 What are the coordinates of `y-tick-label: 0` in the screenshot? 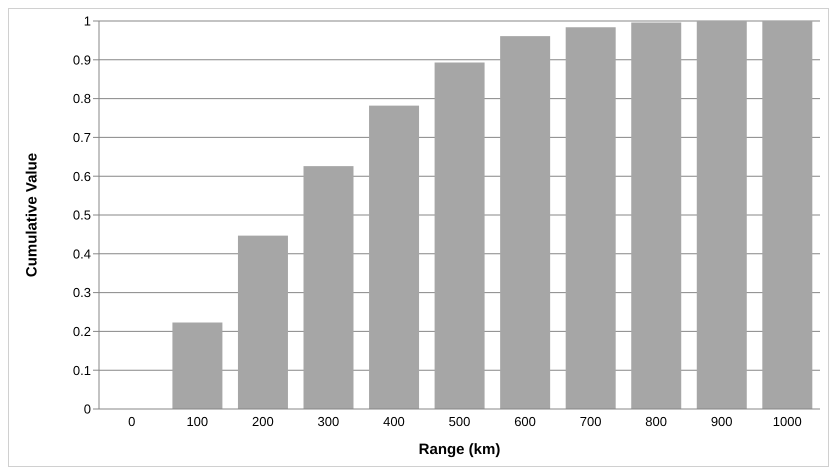 It's located at (87, 409).